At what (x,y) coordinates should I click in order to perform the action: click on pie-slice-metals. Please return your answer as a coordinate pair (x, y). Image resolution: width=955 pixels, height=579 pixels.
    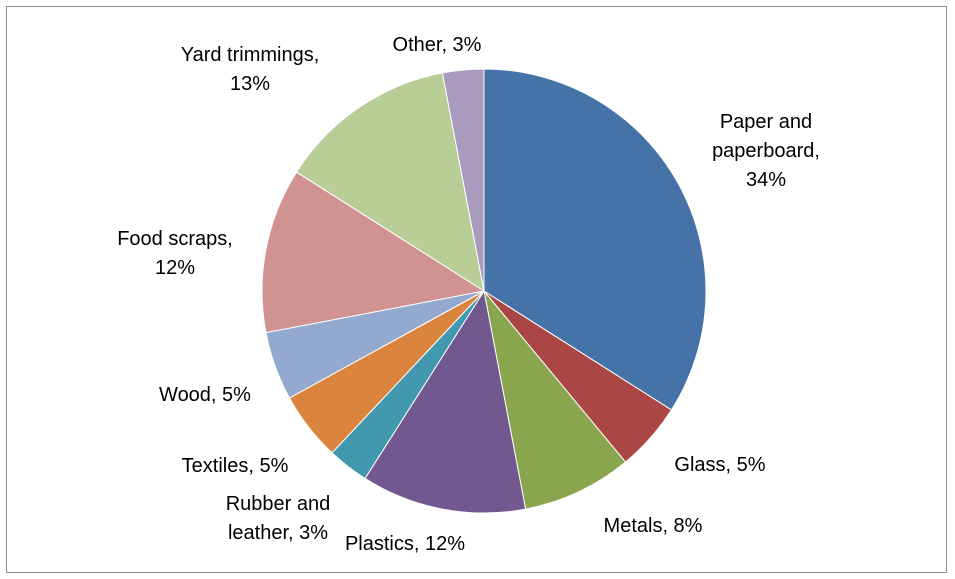
    Looking at the image, I should click on (555, 400).